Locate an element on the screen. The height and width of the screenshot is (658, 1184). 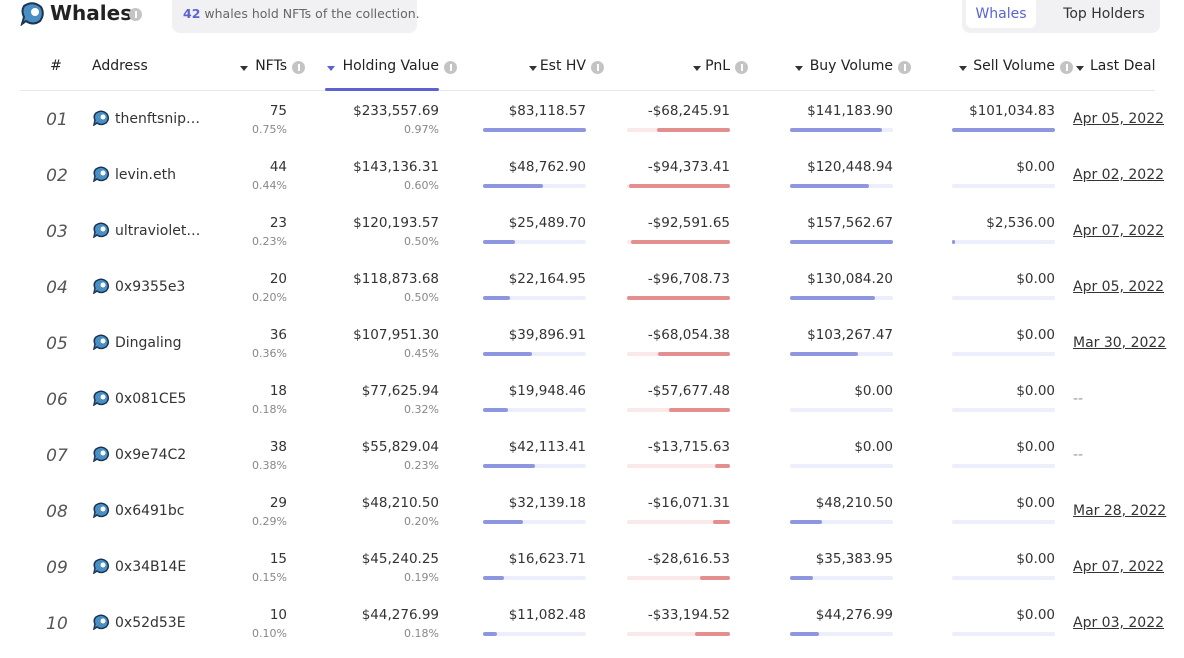
nft-share: 0.20% is located at coordinates (269, 297).